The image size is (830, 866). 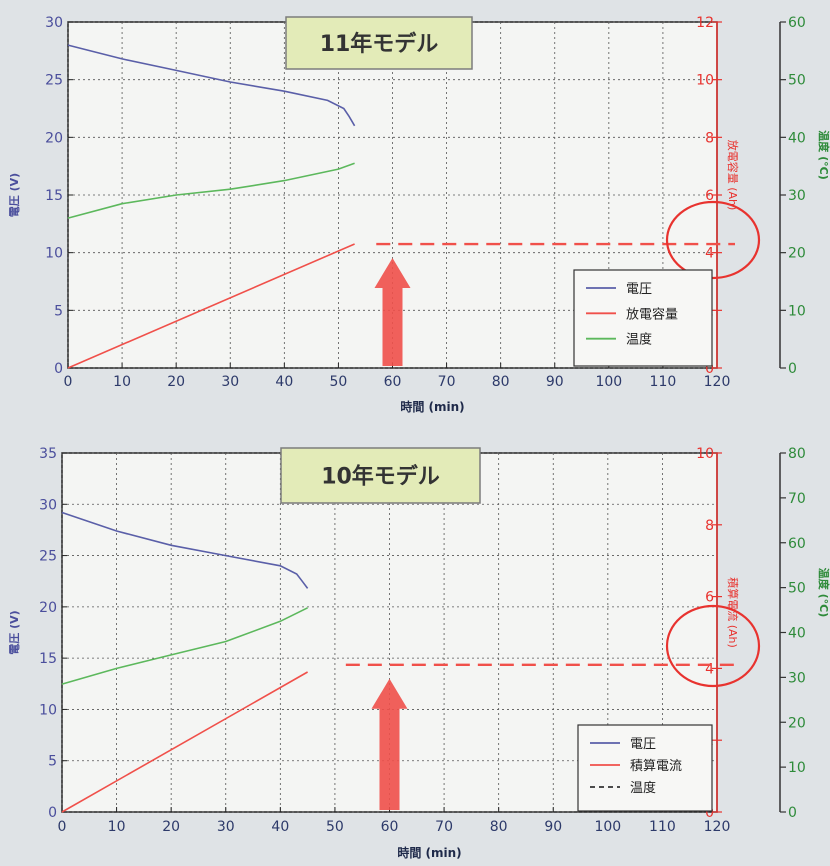 I want to click on y-left-tick-label: 35, so click(x=48, y=454).